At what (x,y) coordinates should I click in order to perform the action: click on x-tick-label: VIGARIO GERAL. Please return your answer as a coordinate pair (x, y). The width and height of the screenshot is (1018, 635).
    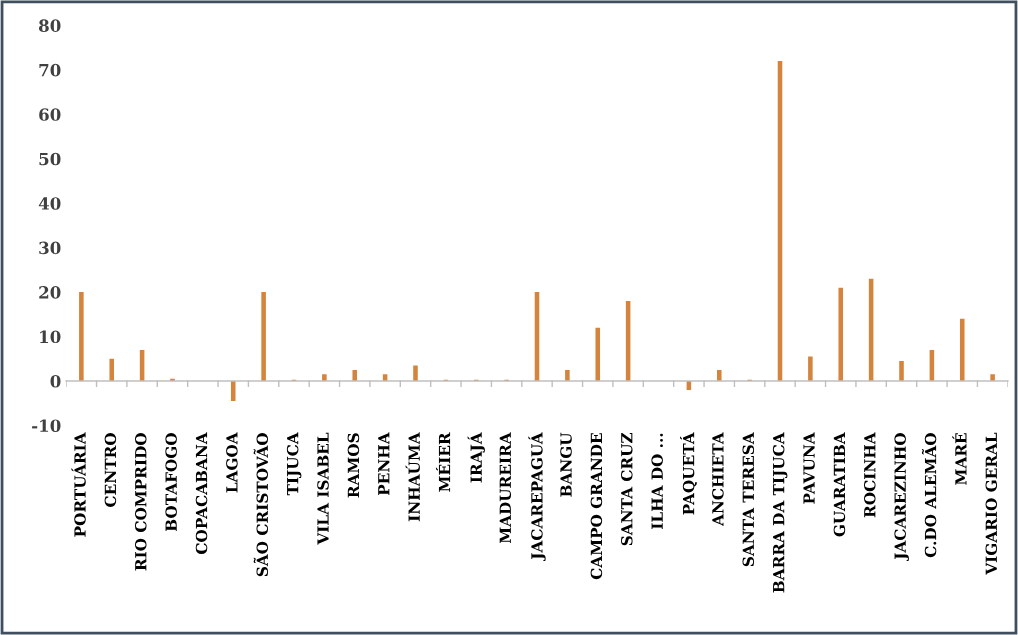
    Looking at the image, I should click on (991, 503).